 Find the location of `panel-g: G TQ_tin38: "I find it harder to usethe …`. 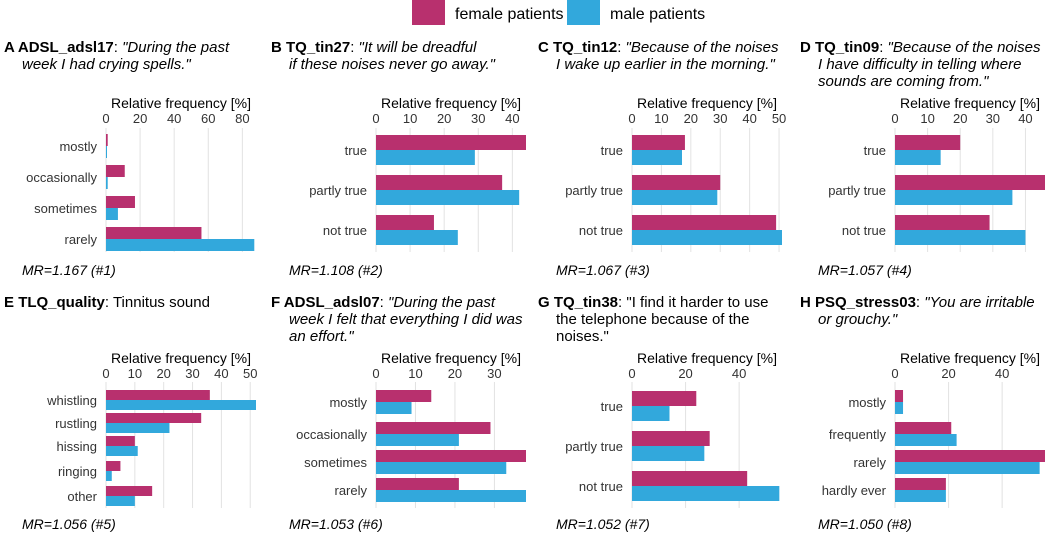

panel-g: G TQ_tin38: "I find it harder to usethe … is located at coordinates (659, 413).